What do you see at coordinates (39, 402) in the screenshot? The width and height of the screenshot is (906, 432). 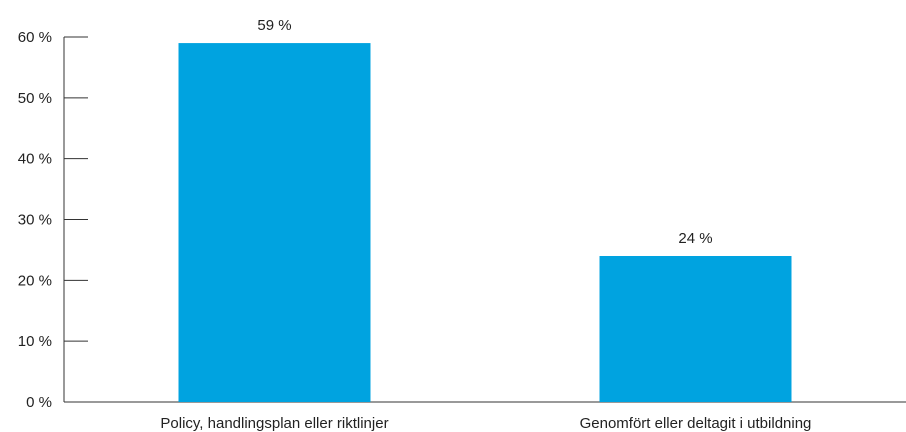 I see `y-tick-label: 0 %` at bounding box center [39, 402].